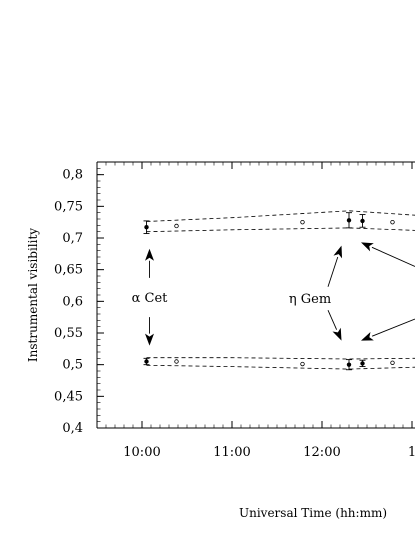 Image resolution: width=415 pixels, height=537 pixels. Describe the element at coordinates (411, 452) in the screenshot. I see `x-tick-label: 1` at that location.